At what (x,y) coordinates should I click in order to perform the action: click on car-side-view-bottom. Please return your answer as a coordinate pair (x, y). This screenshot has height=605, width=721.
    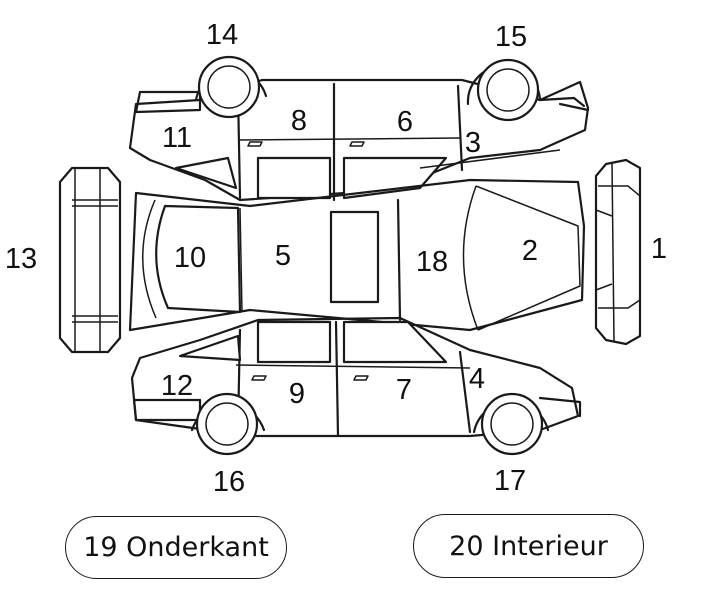
    Looking at the image, I should click on (356, 386).